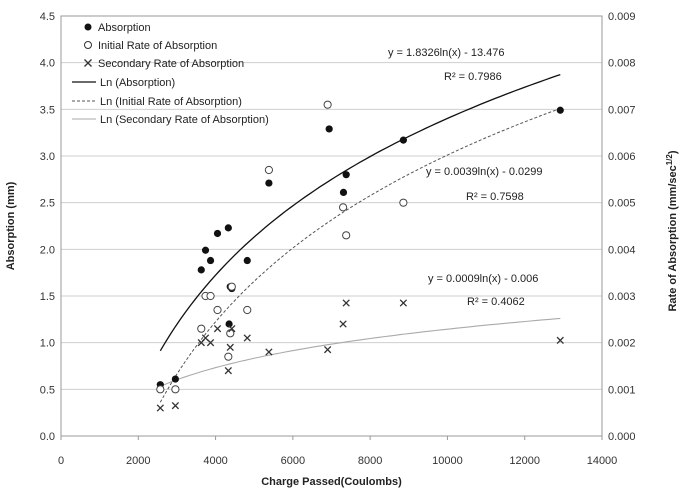 This screenshot has height=489, width=684. What do you see at coordinates (483, 279) in the screenshot?
I see `equation-secondary-rate: y = 0.0009ln(x) - 0.006` at bounding box center [483, 279].